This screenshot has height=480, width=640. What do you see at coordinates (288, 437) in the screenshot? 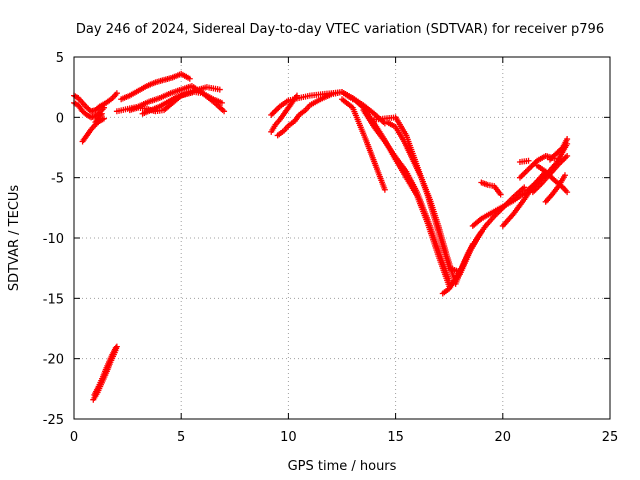
I see `x-tick-label: 10` at bounding box center [288, 437].